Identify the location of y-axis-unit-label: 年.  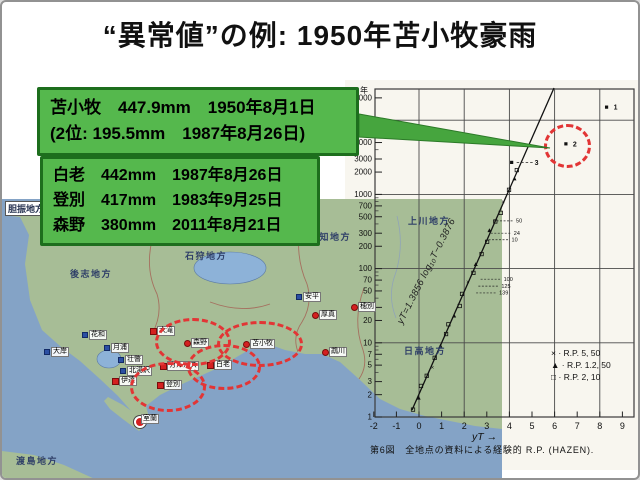
(364, 90).